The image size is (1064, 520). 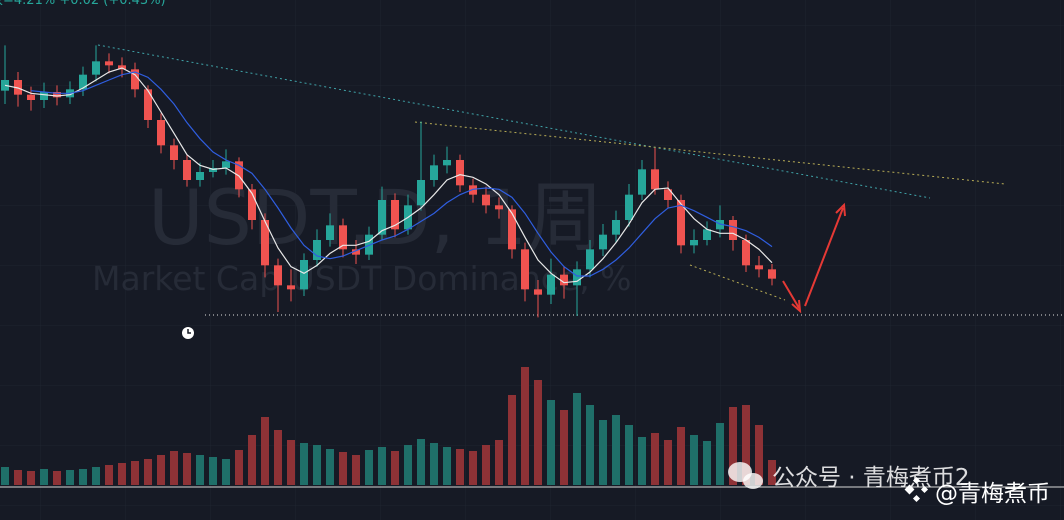 I want to click on watermark-title: USDT.D, 1周, so click(x=375, y=217).